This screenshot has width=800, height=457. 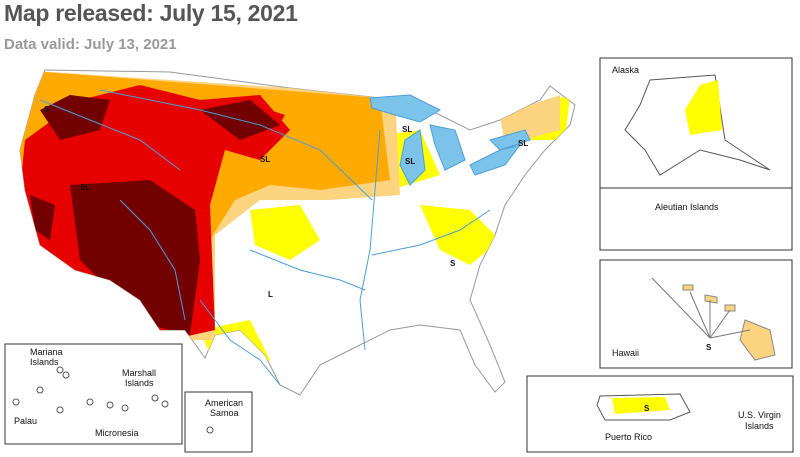 I want to click on alaska-dry, so click(x=703, y=107).